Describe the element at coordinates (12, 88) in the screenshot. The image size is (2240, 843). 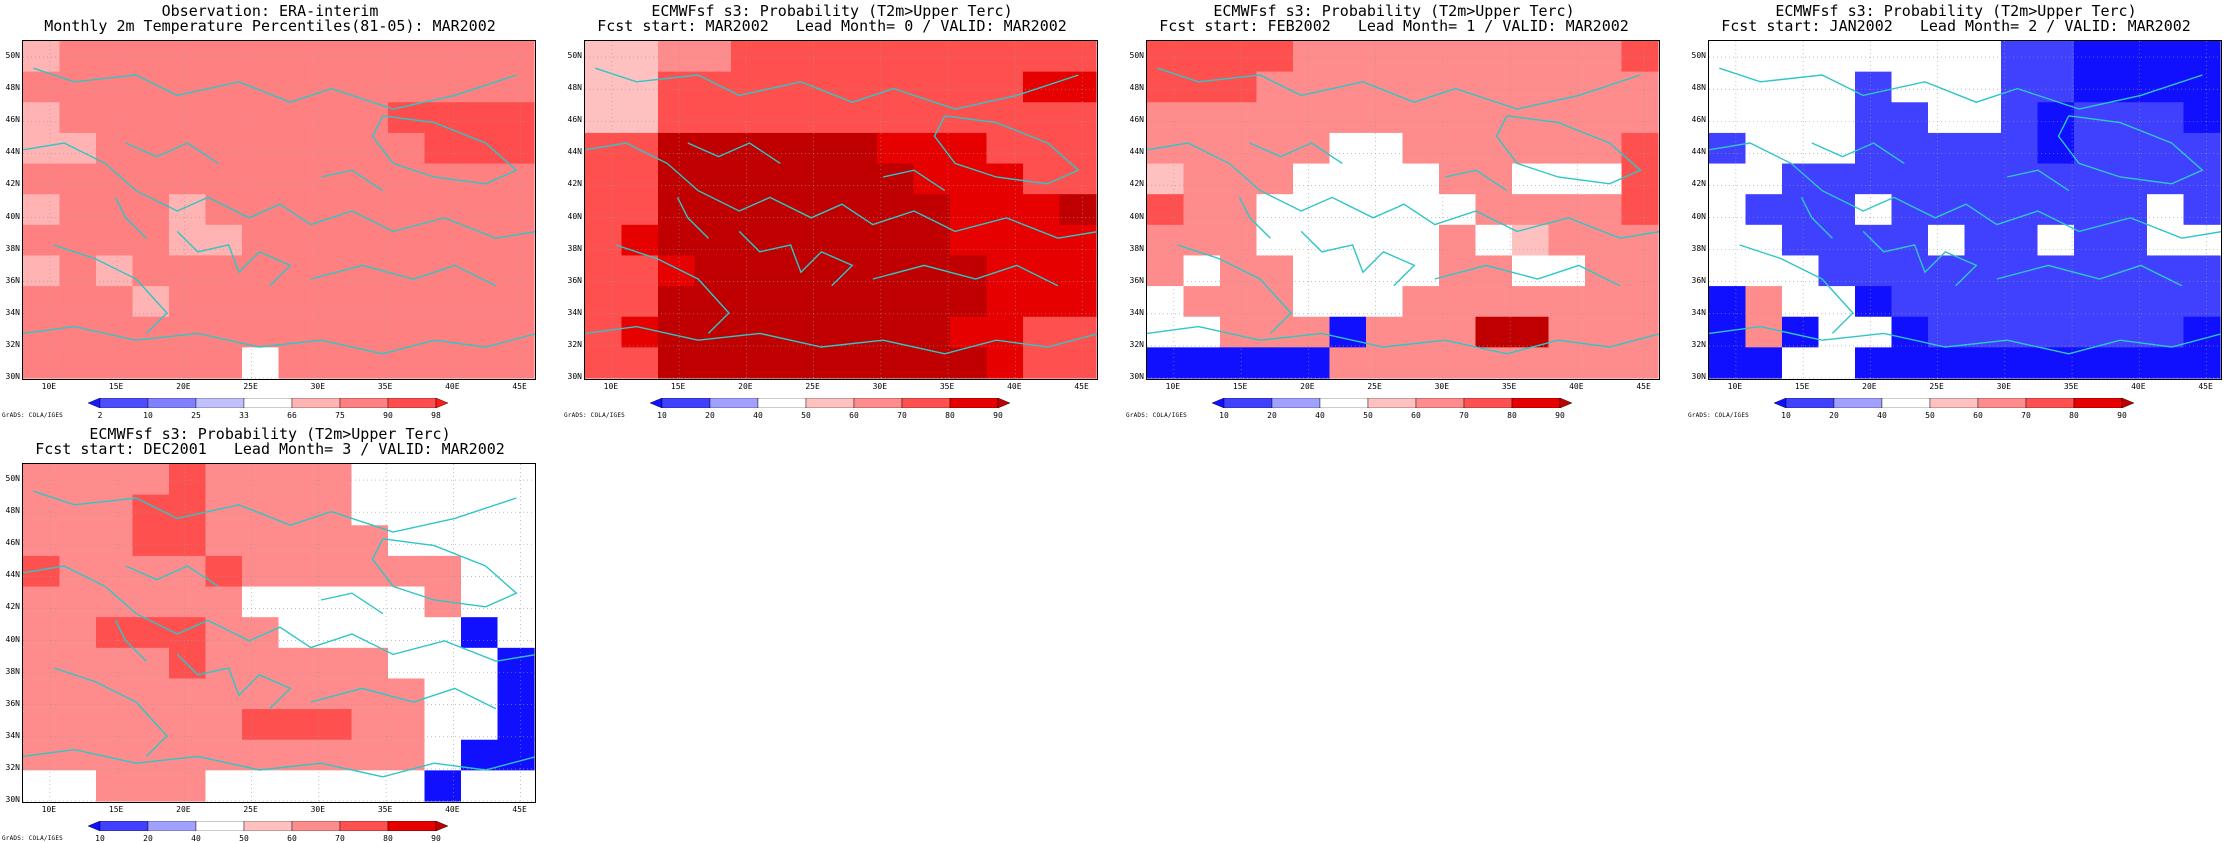
I see `lat-tick-label: 48N` at that location.